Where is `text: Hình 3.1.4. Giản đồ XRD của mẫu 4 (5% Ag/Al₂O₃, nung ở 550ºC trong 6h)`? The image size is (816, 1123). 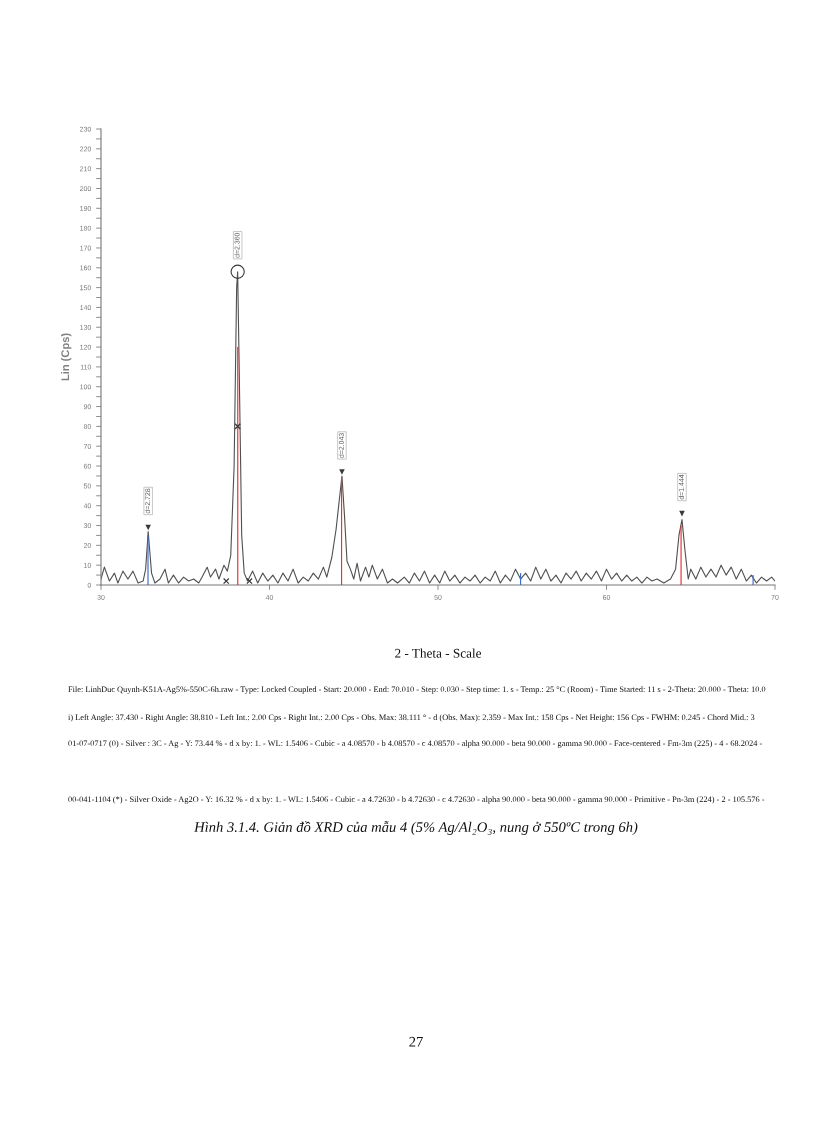
text: Hình 3.1.4. Giản đồ XRD của mẫu 4 (5% Ag/Al₂O₃, nung ở 550ºC trong 6h) is located at coordinates (415, 828).